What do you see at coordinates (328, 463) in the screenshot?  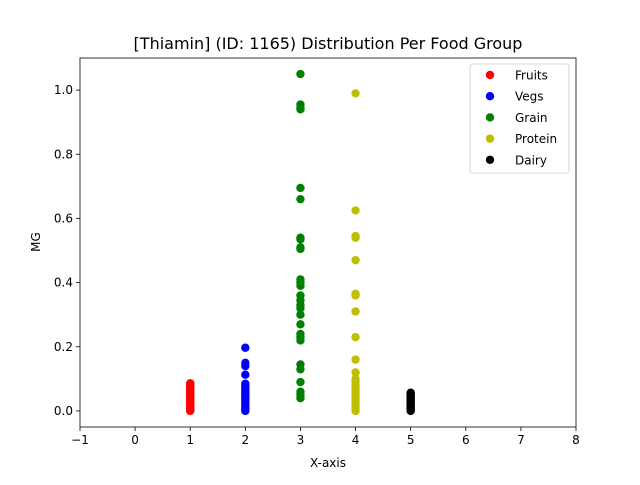 I see `x-axis-label: X-axis` at bounding box center [328, 463].